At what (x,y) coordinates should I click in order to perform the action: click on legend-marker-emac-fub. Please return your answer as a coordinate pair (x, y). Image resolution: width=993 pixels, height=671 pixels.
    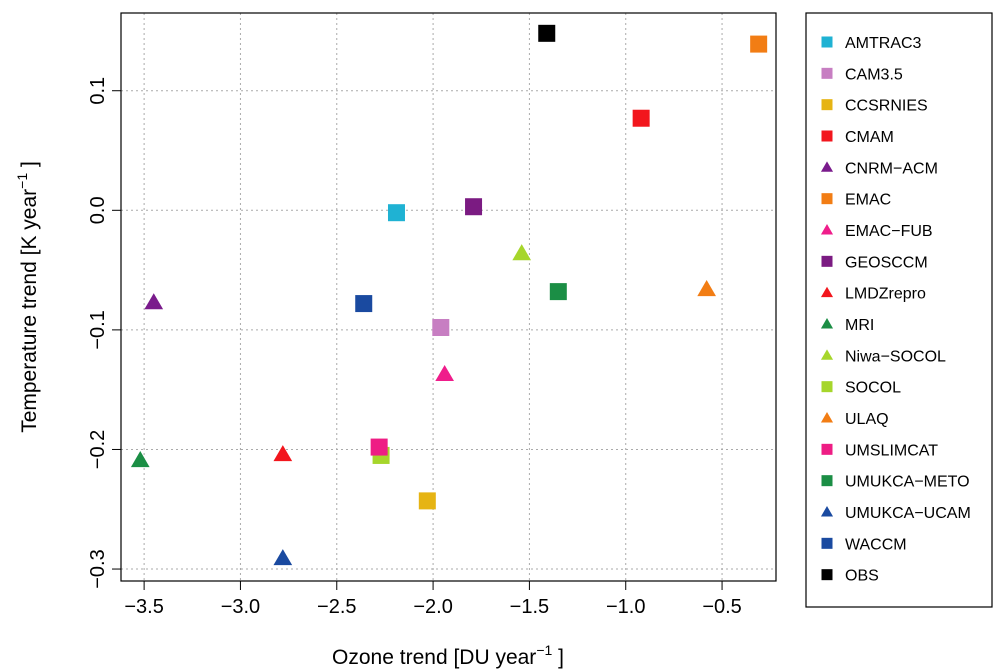
    Looking at the image, I should click on (827, 229).